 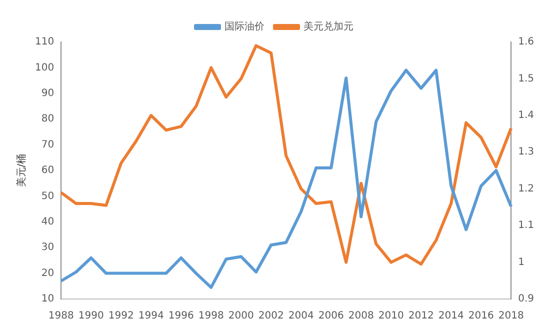 What do you see at coordinates (47, 144) in the screenshot?
I see `y-tick-label: 70` at bounding box center [47, 144].